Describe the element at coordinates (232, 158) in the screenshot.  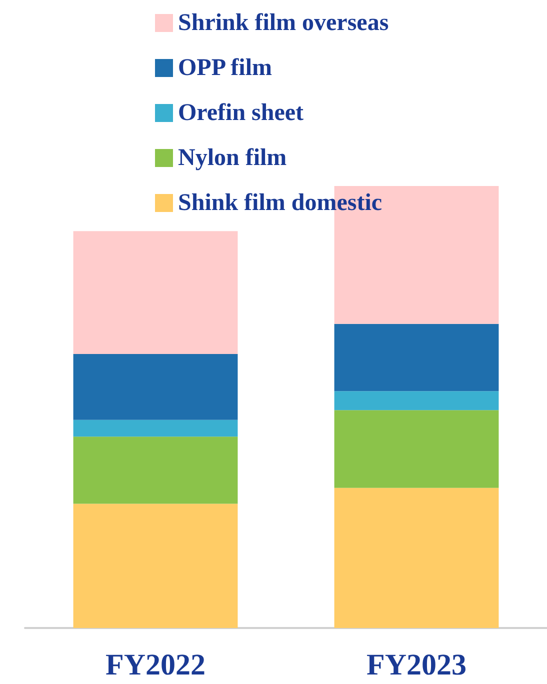
I see `legend-label: Nylon film` at that location.